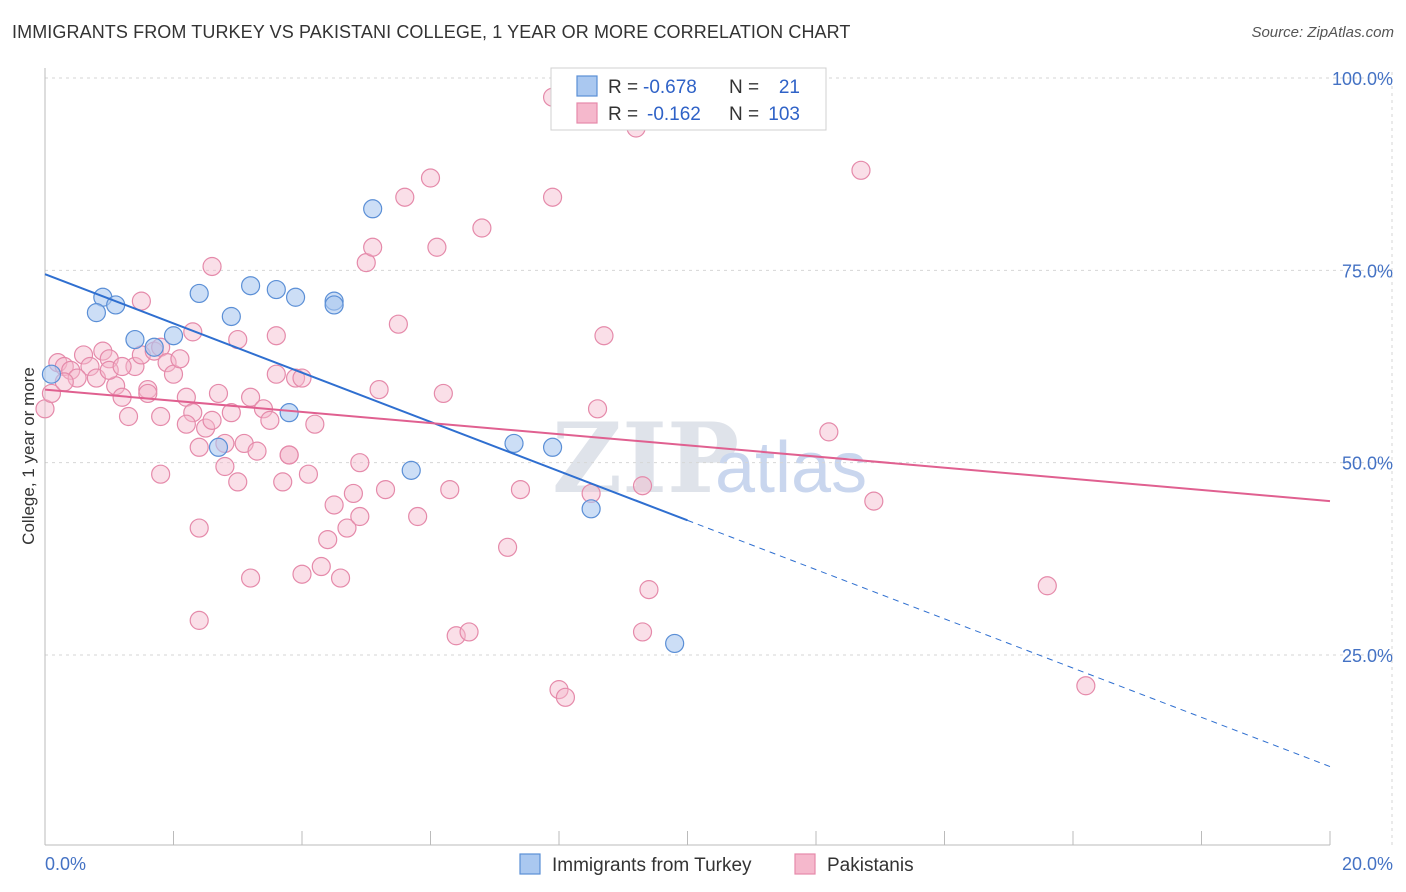  I want to click on y-axis-label: College, 1 year or more, so click(28, 456).